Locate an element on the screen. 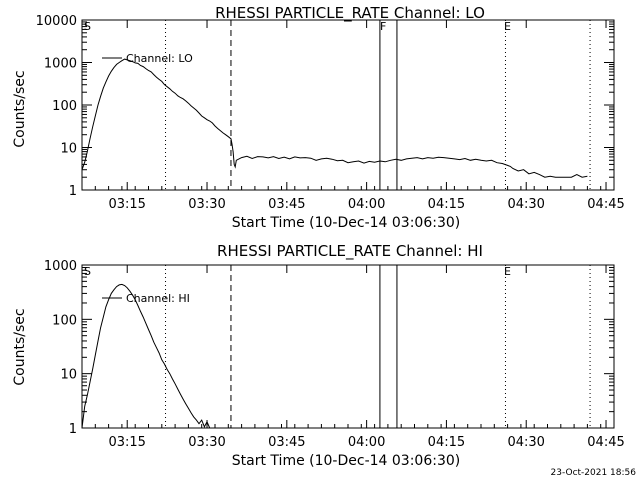  marker-S-hi: S is located at coordinates (87, 271).